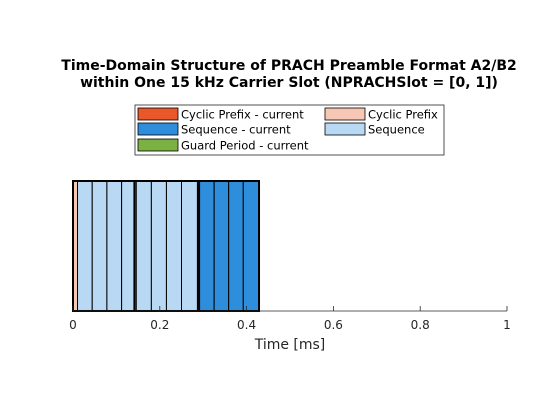 The image size is (560, 420). What do you see at coordinates (396, 130) in the screenshot?
I see `legend-label: Sequence` at bounding box center [396, 130].